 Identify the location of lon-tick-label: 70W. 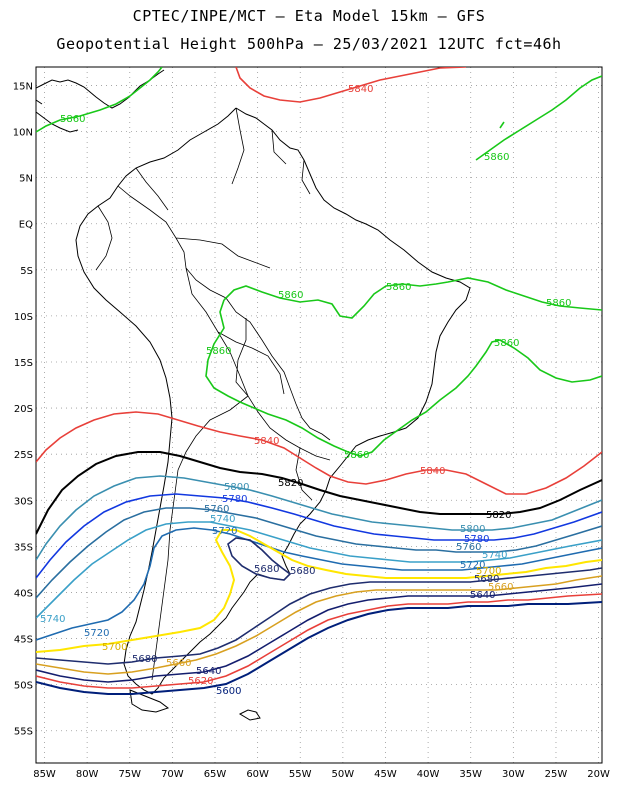
(172, 774).